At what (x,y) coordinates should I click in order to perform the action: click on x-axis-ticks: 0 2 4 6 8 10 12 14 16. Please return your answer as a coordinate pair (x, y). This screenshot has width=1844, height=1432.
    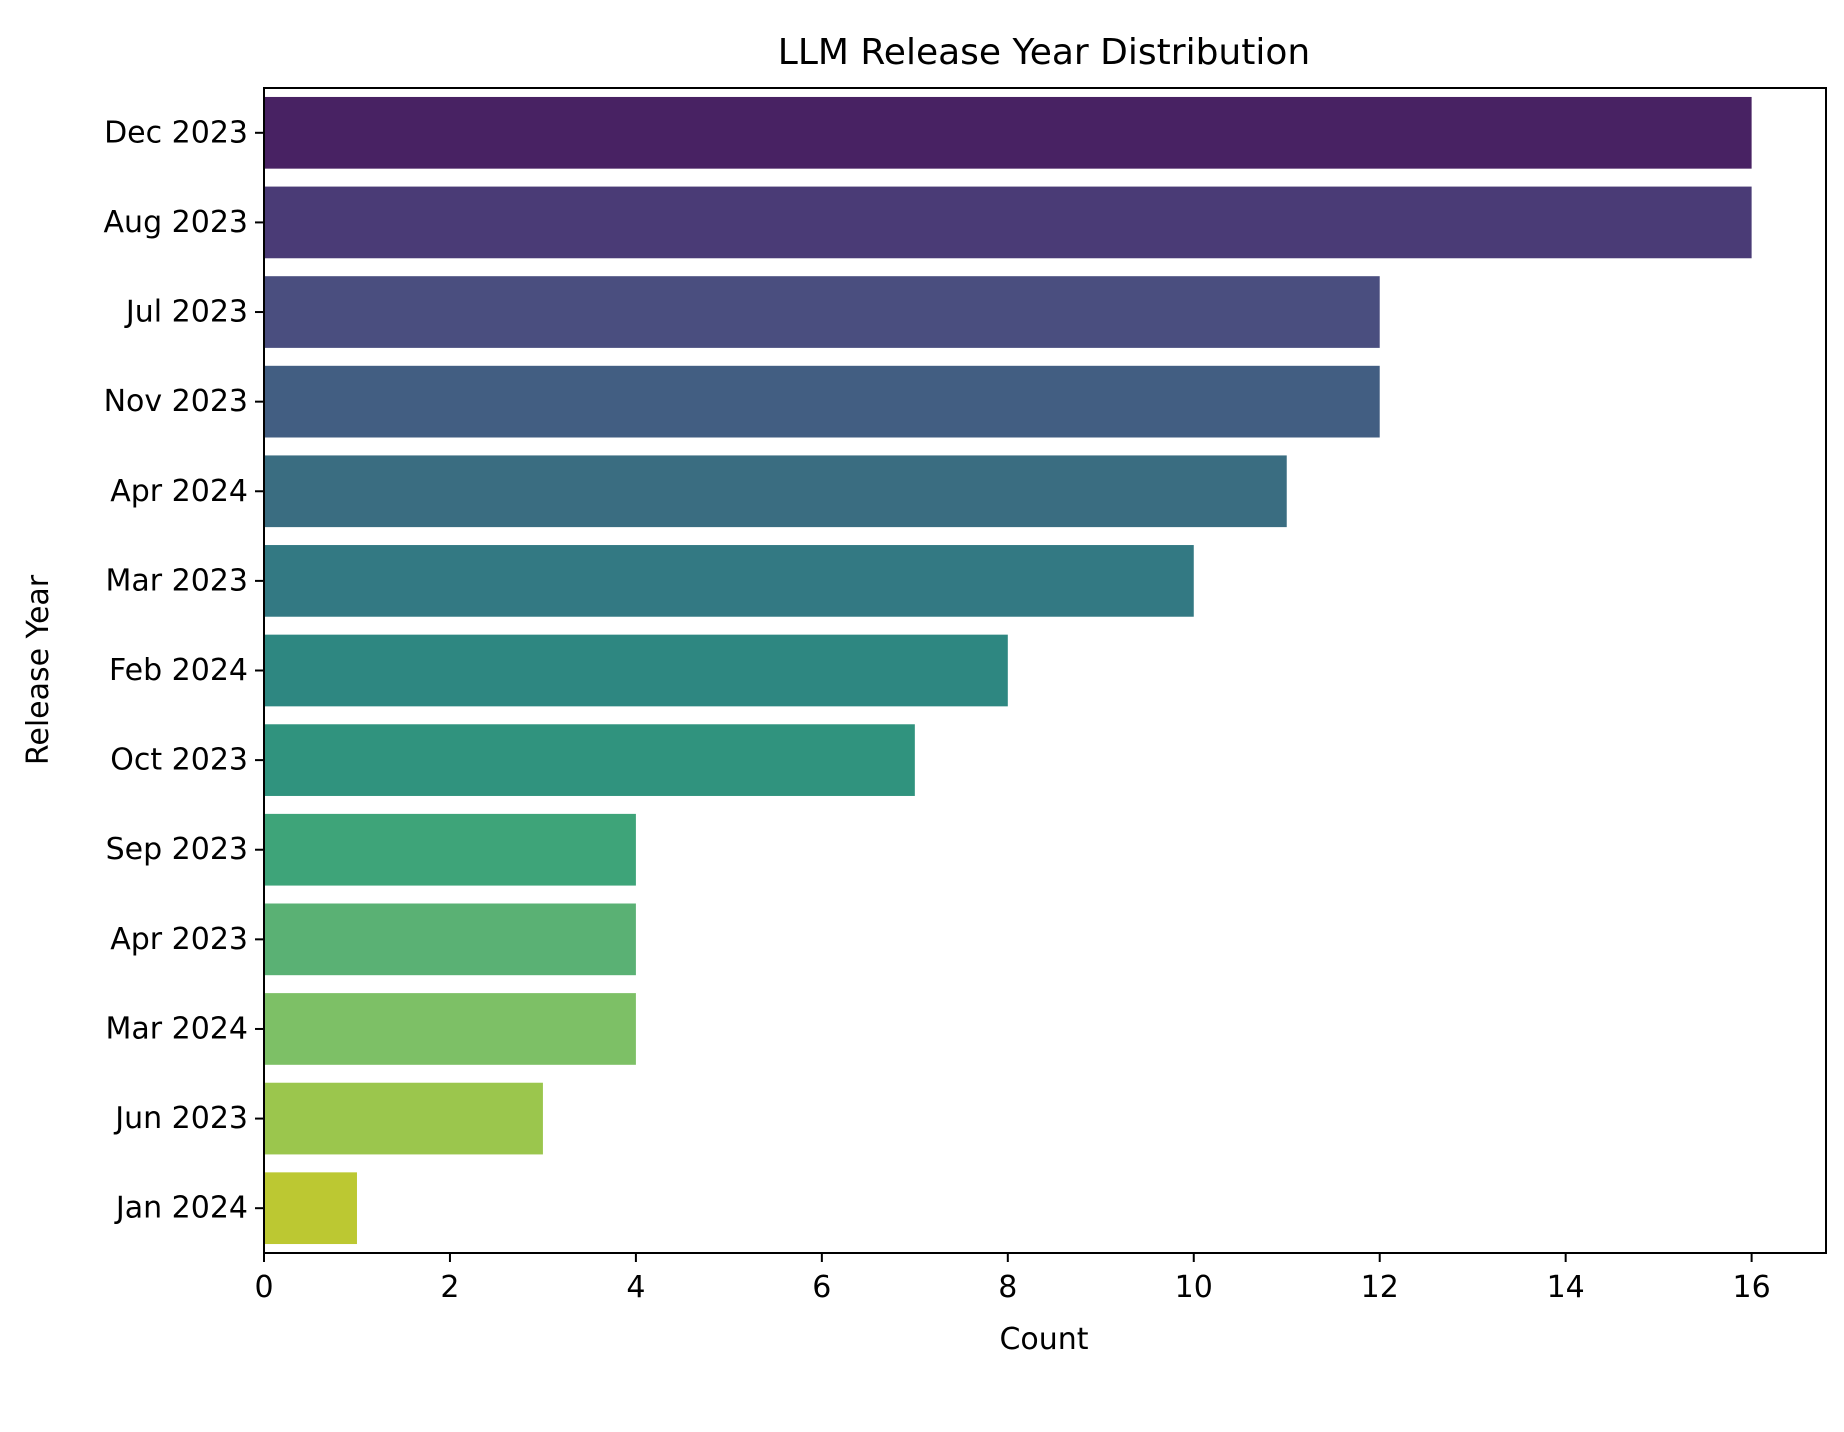
    Looking at the image, I should click on (1012, 1279).